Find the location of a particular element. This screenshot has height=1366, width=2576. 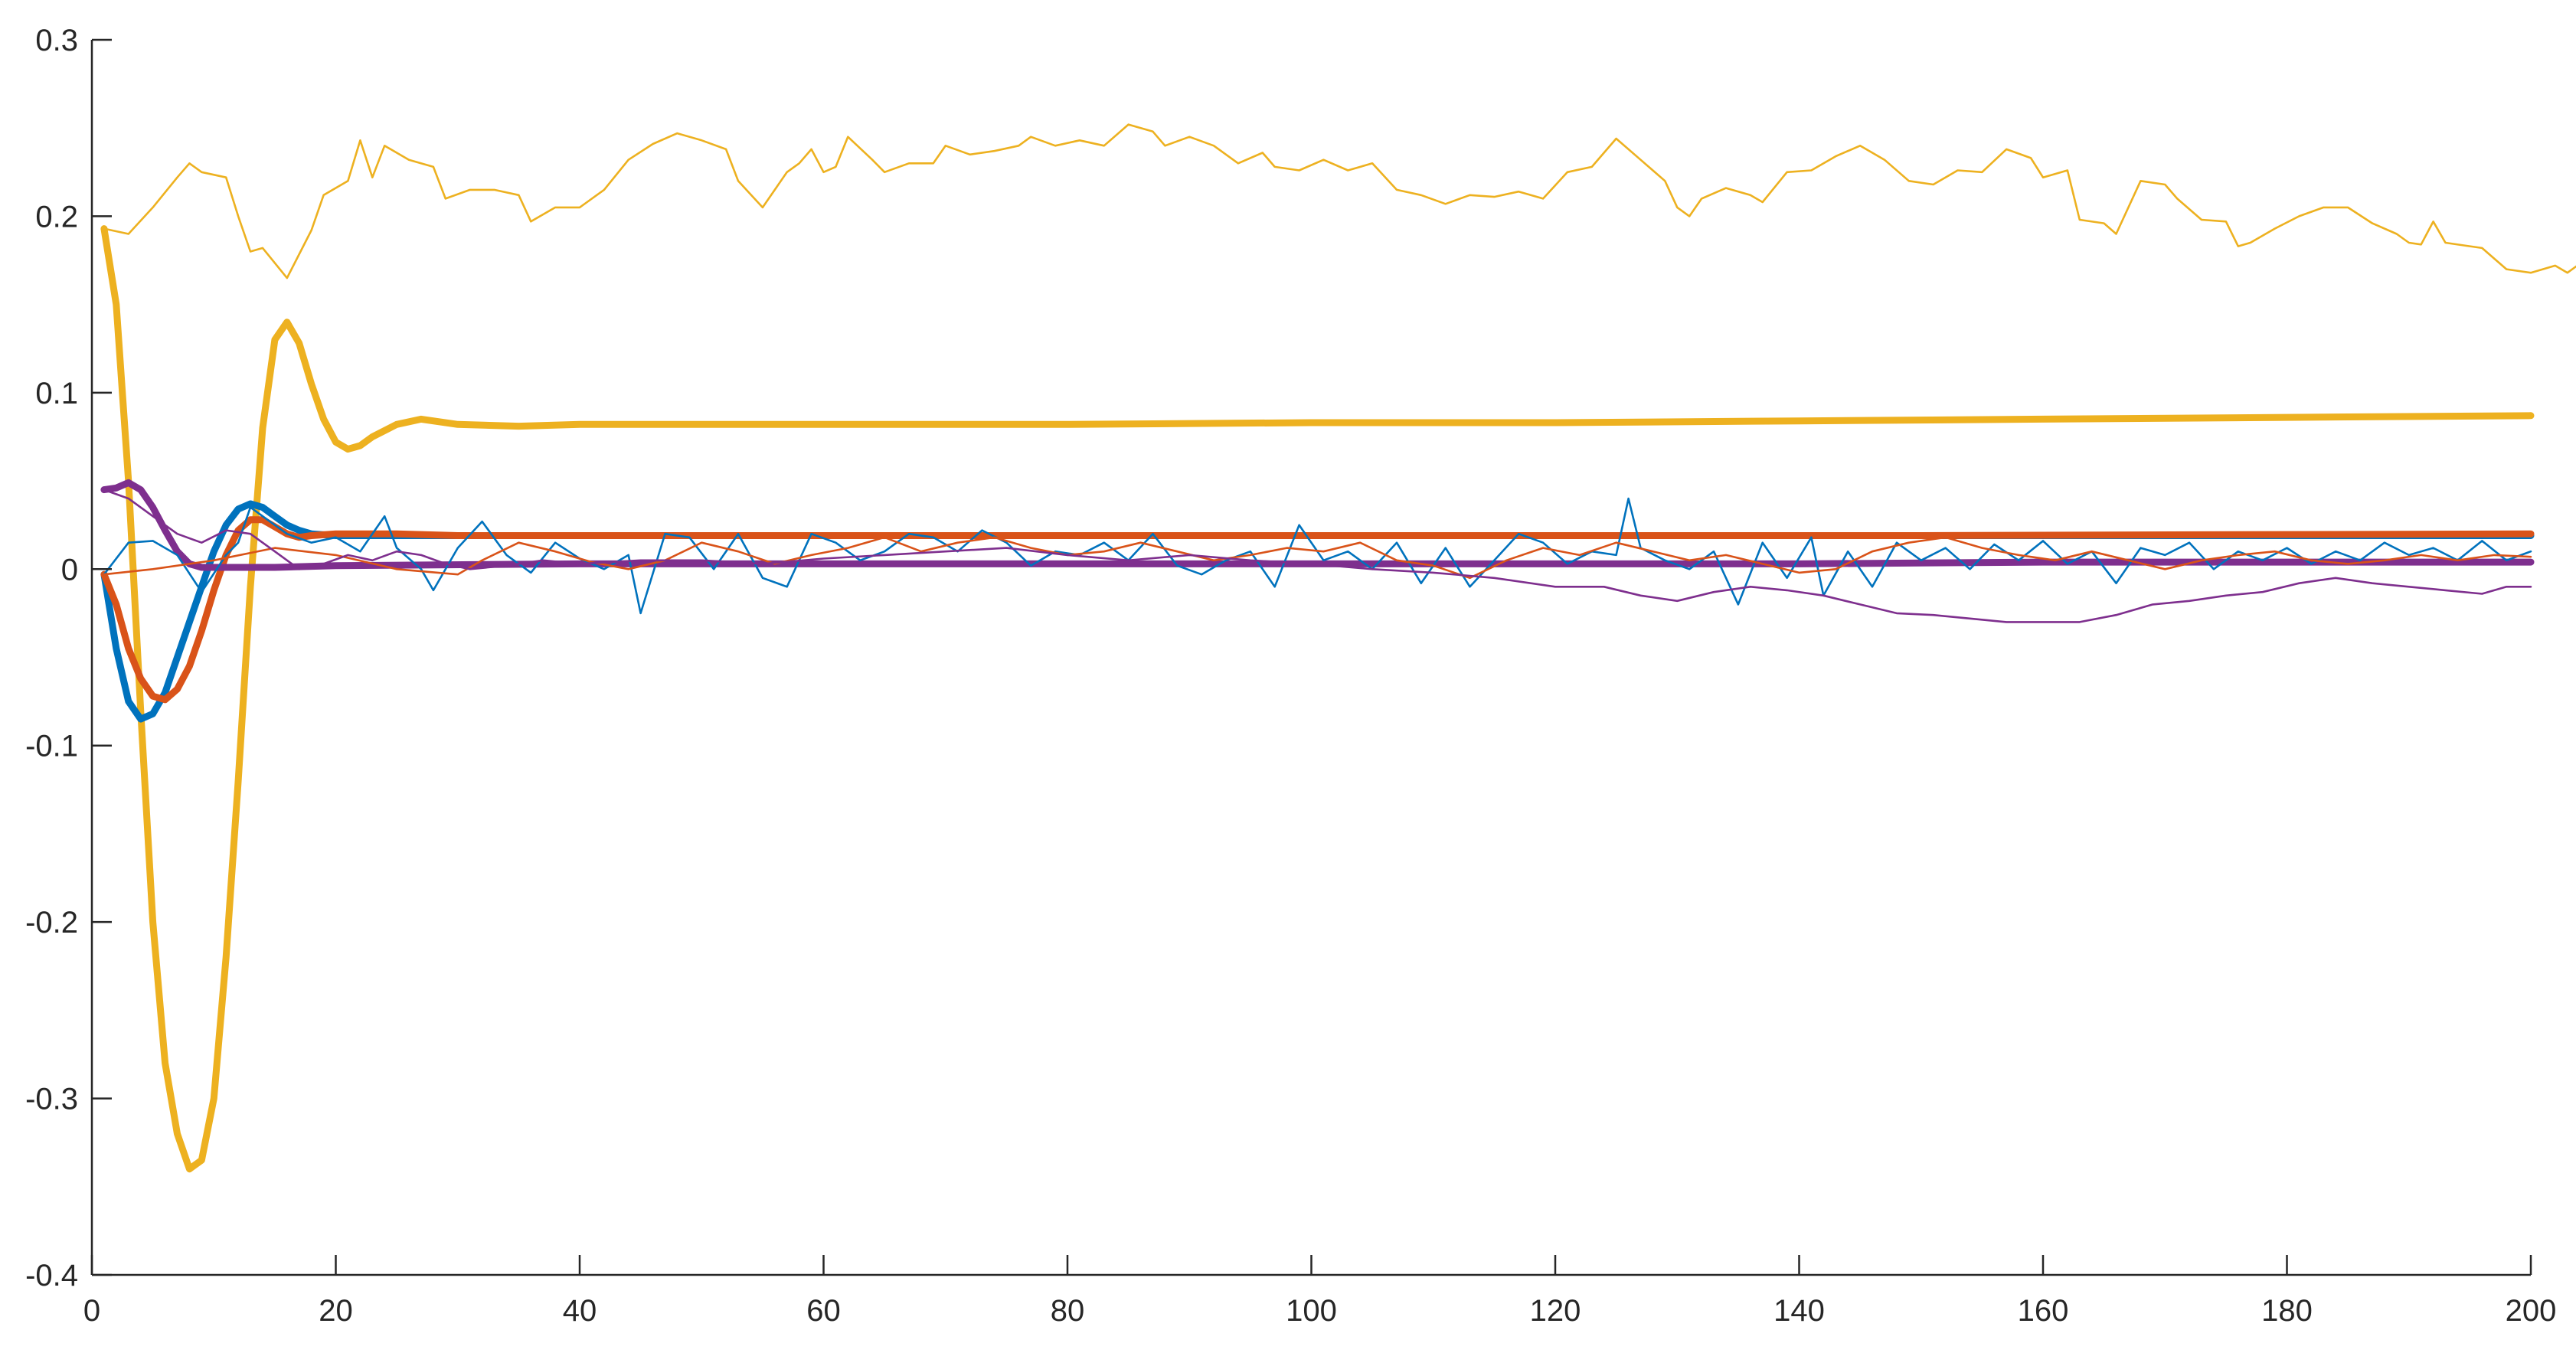

x-tick-label: 180 is located at coordinates (2287, 1311).